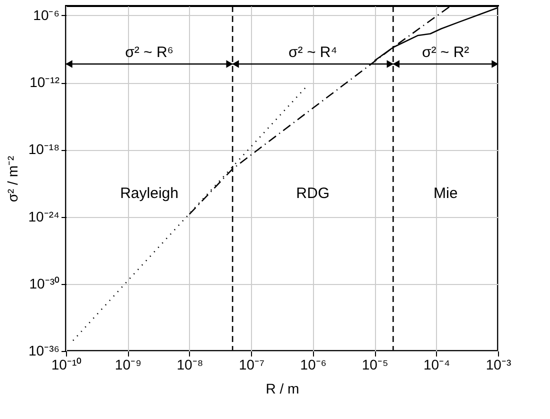 The width and height of the screenshot is (550, 419). Describe the element at coordinates (149, 193) in the screenshot. I see `annotation: Rayleigh` at that location.